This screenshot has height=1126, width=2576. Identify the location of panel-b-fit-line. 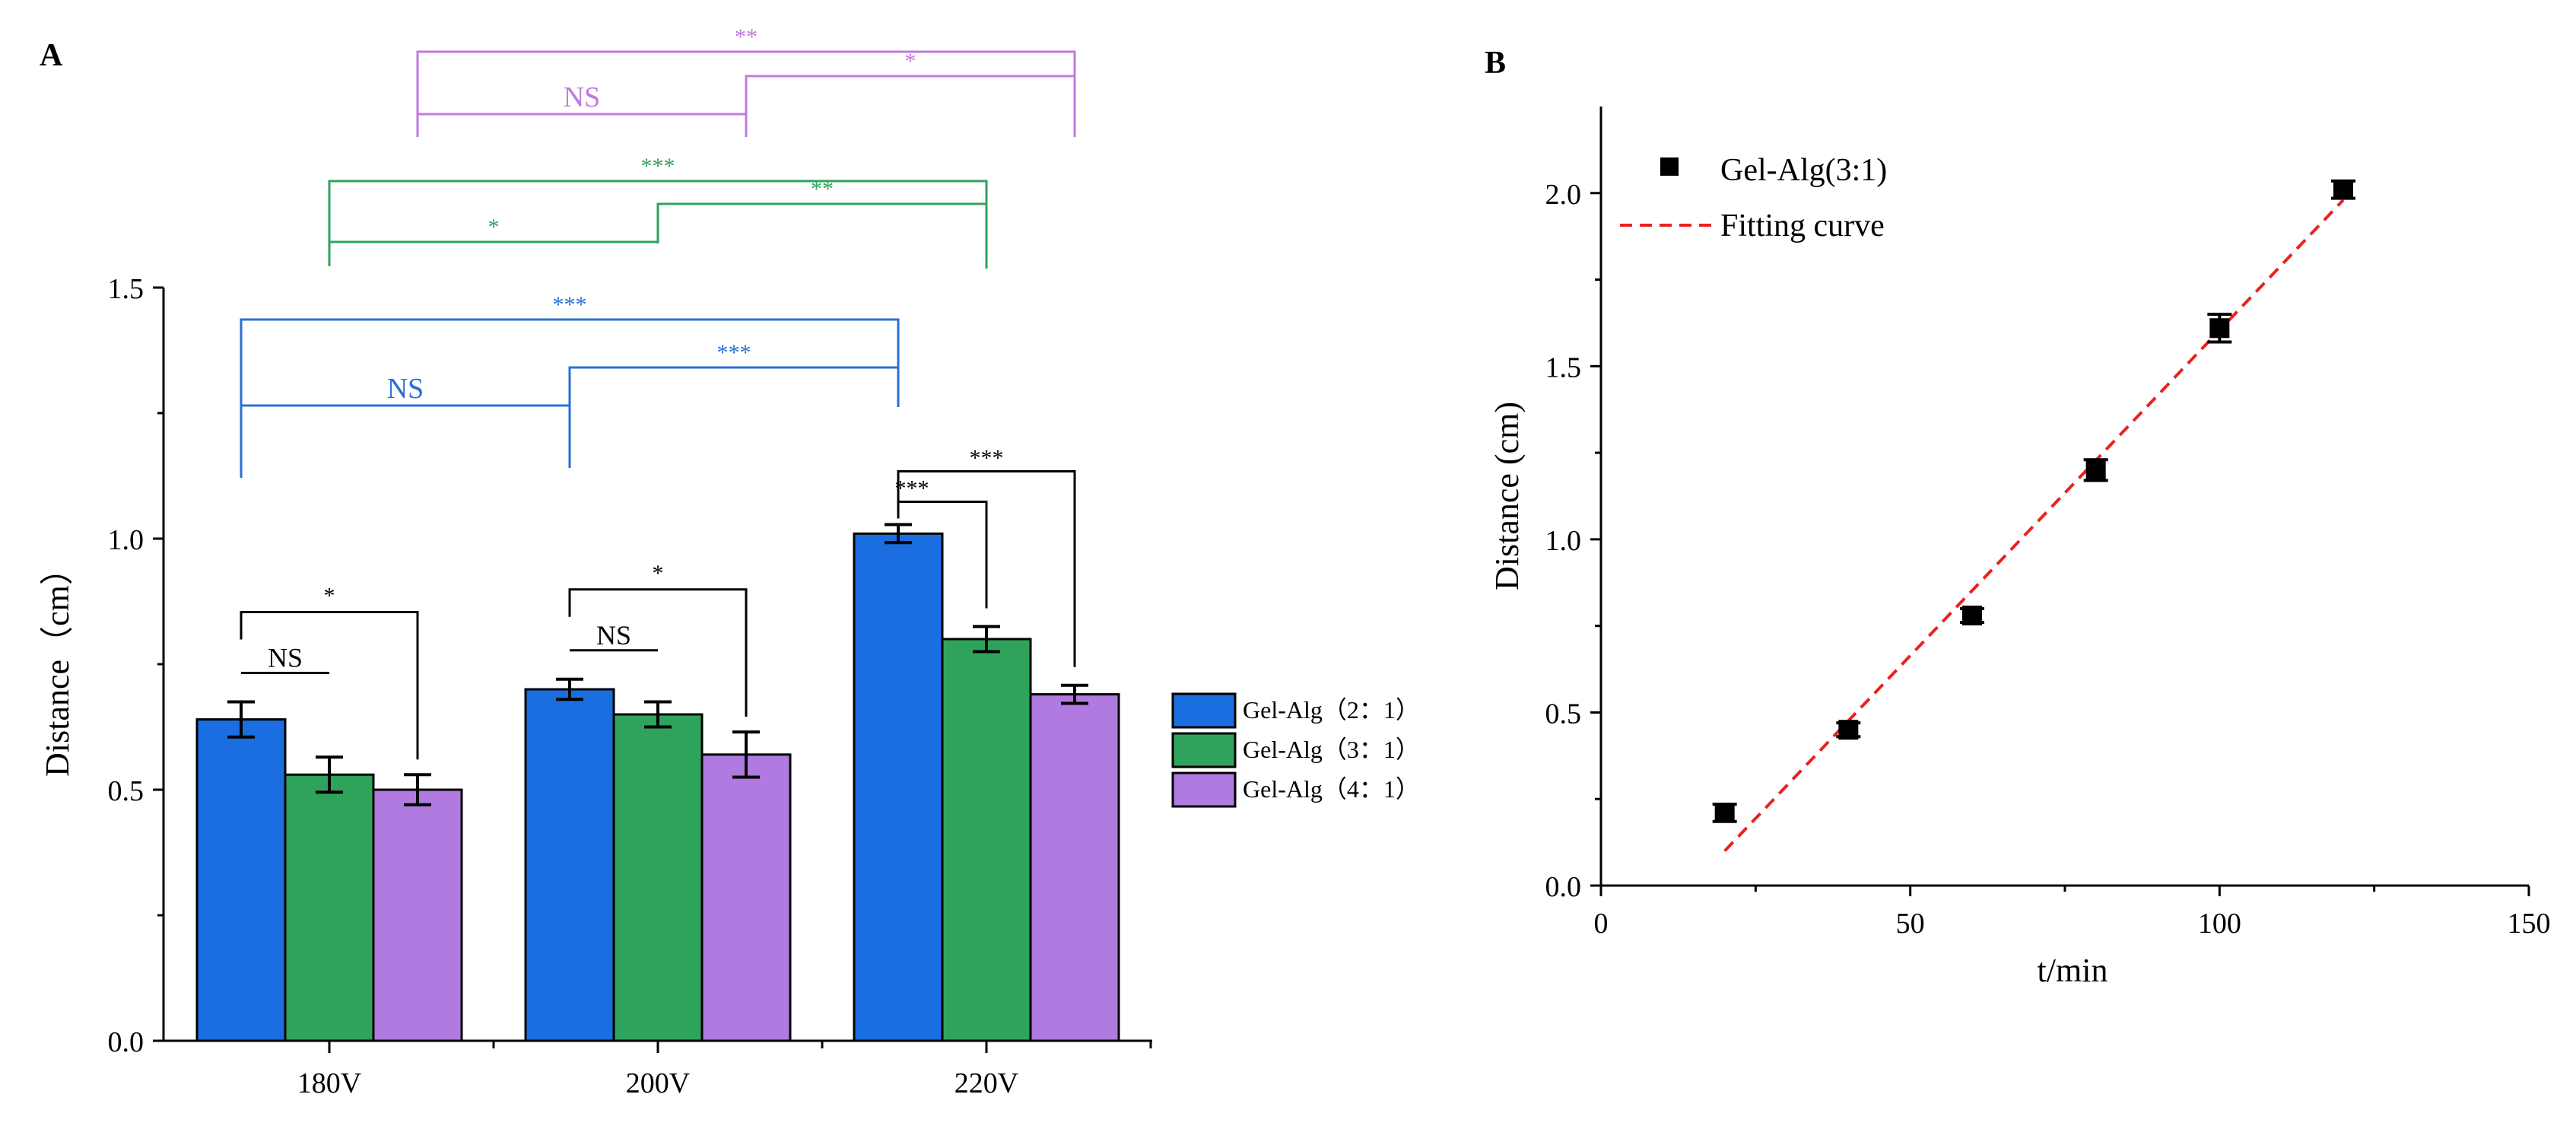
(2034, 525).